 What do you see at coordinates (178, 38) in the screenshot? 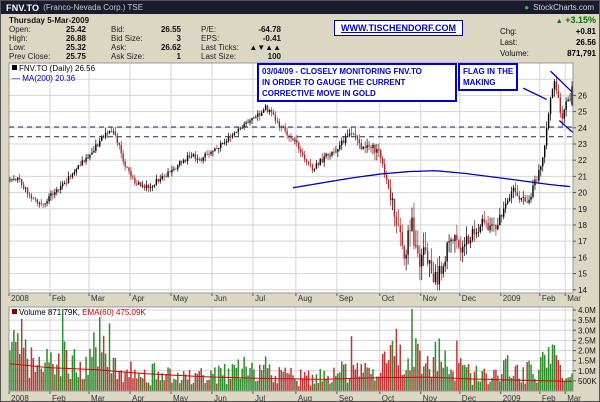
I see `quote-bid-size-value: 3` at bounding box center [178, 38].